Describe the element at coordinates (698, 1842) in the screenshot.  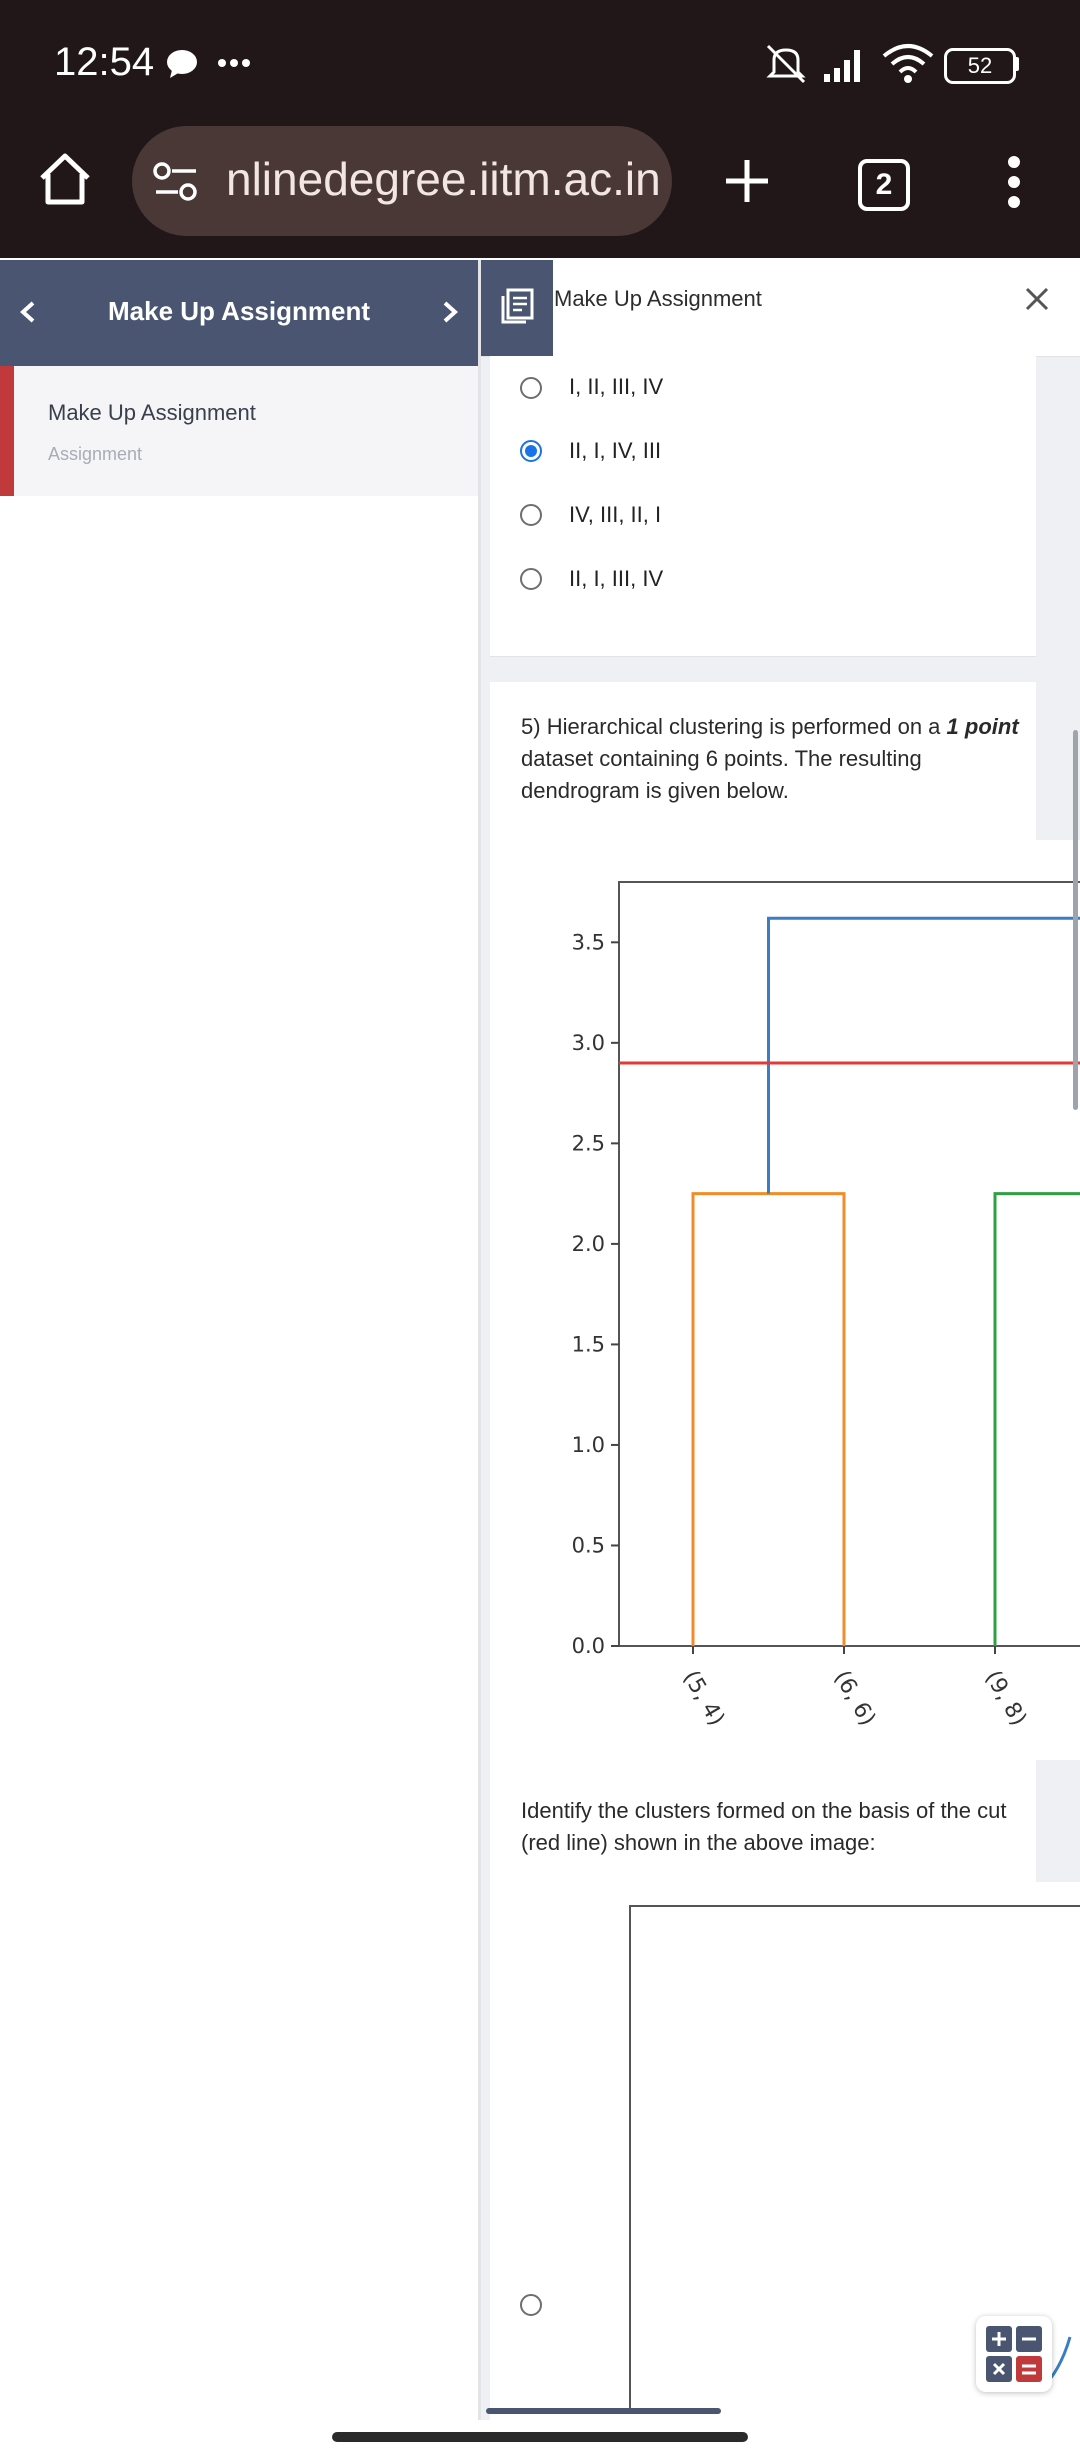
I see `identify-line2: (red line) shown in the above image:` at that location.